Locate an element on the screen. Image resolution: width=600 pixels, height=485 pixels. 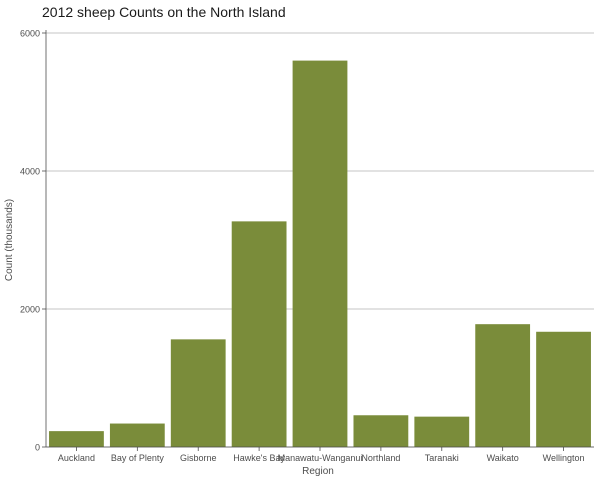
x-tick-label: Manawatu-Wanganui is located at coordinates (320, 458).